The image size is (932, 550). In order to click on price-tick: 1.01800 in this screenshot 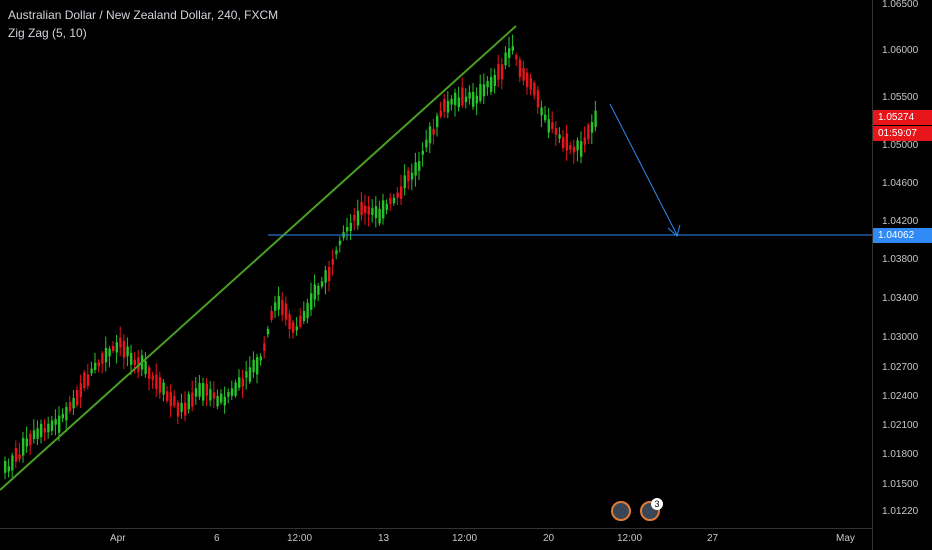, I will do `click(900, 454)`.